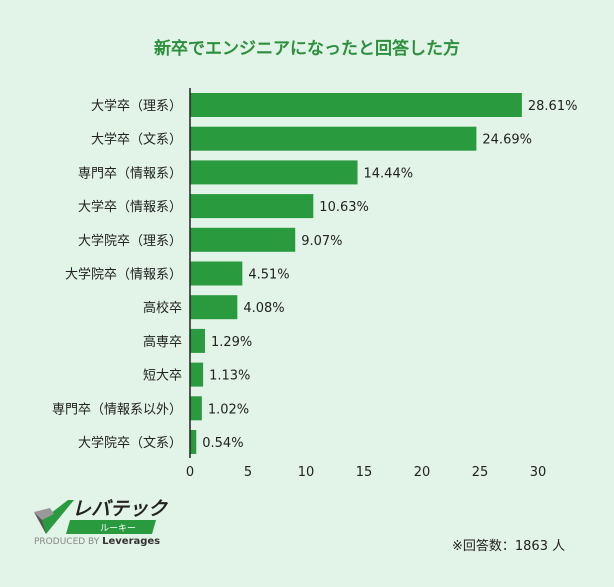 This screenshot has width=614, height=587. I want to click on x-tick-label: 5, so click(248, 472).